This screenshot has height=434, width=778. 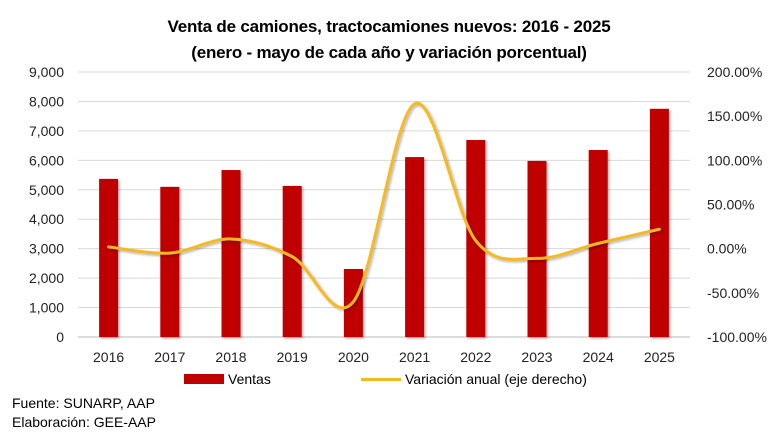 What do you see at coordinates (108, 357) in the screenshot?
I see `x-axis-tick: 2016` at bounding box center [108, 357].